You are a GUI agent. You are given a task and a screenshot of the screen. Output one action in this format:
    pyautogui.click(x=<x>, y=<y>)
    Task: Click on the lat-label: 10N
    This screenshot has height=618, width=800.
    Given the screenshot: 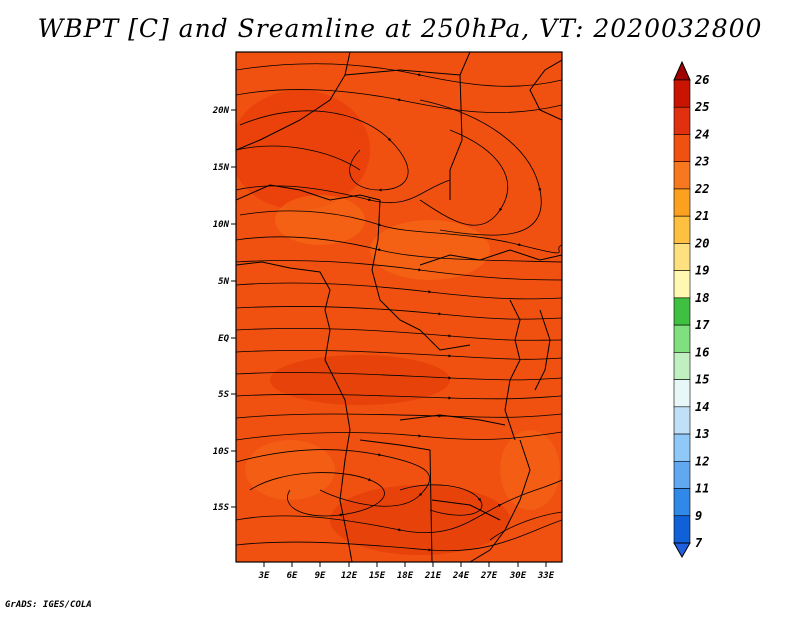 What is the action you would take?
    pyautogui.click(x=221, y=225)
    